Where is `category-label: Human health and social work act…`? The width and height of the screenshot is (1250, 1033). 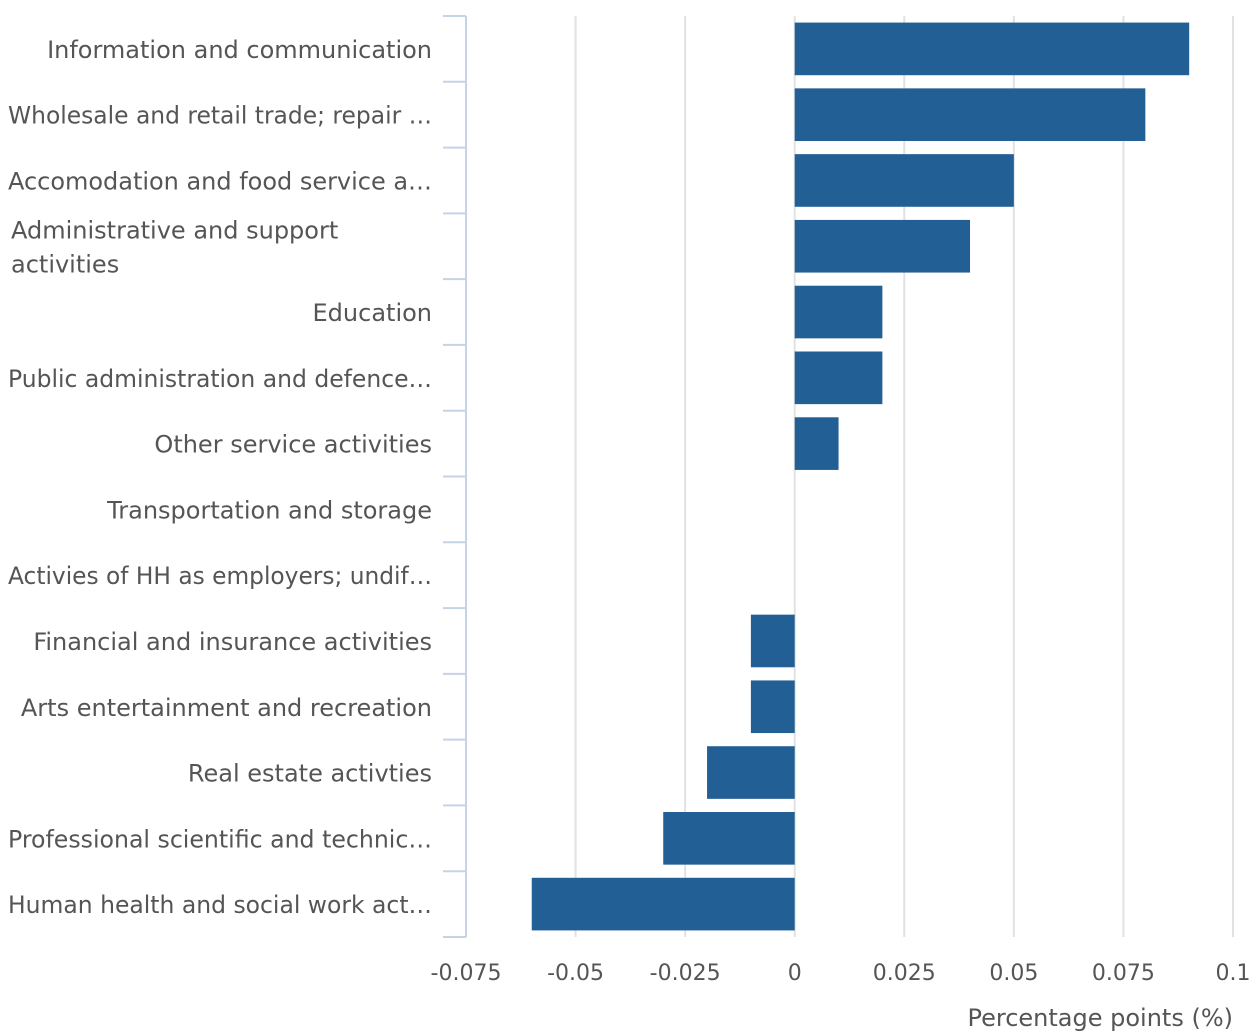 category-label: Human health and social work act… is located at coordinates (220, 905).